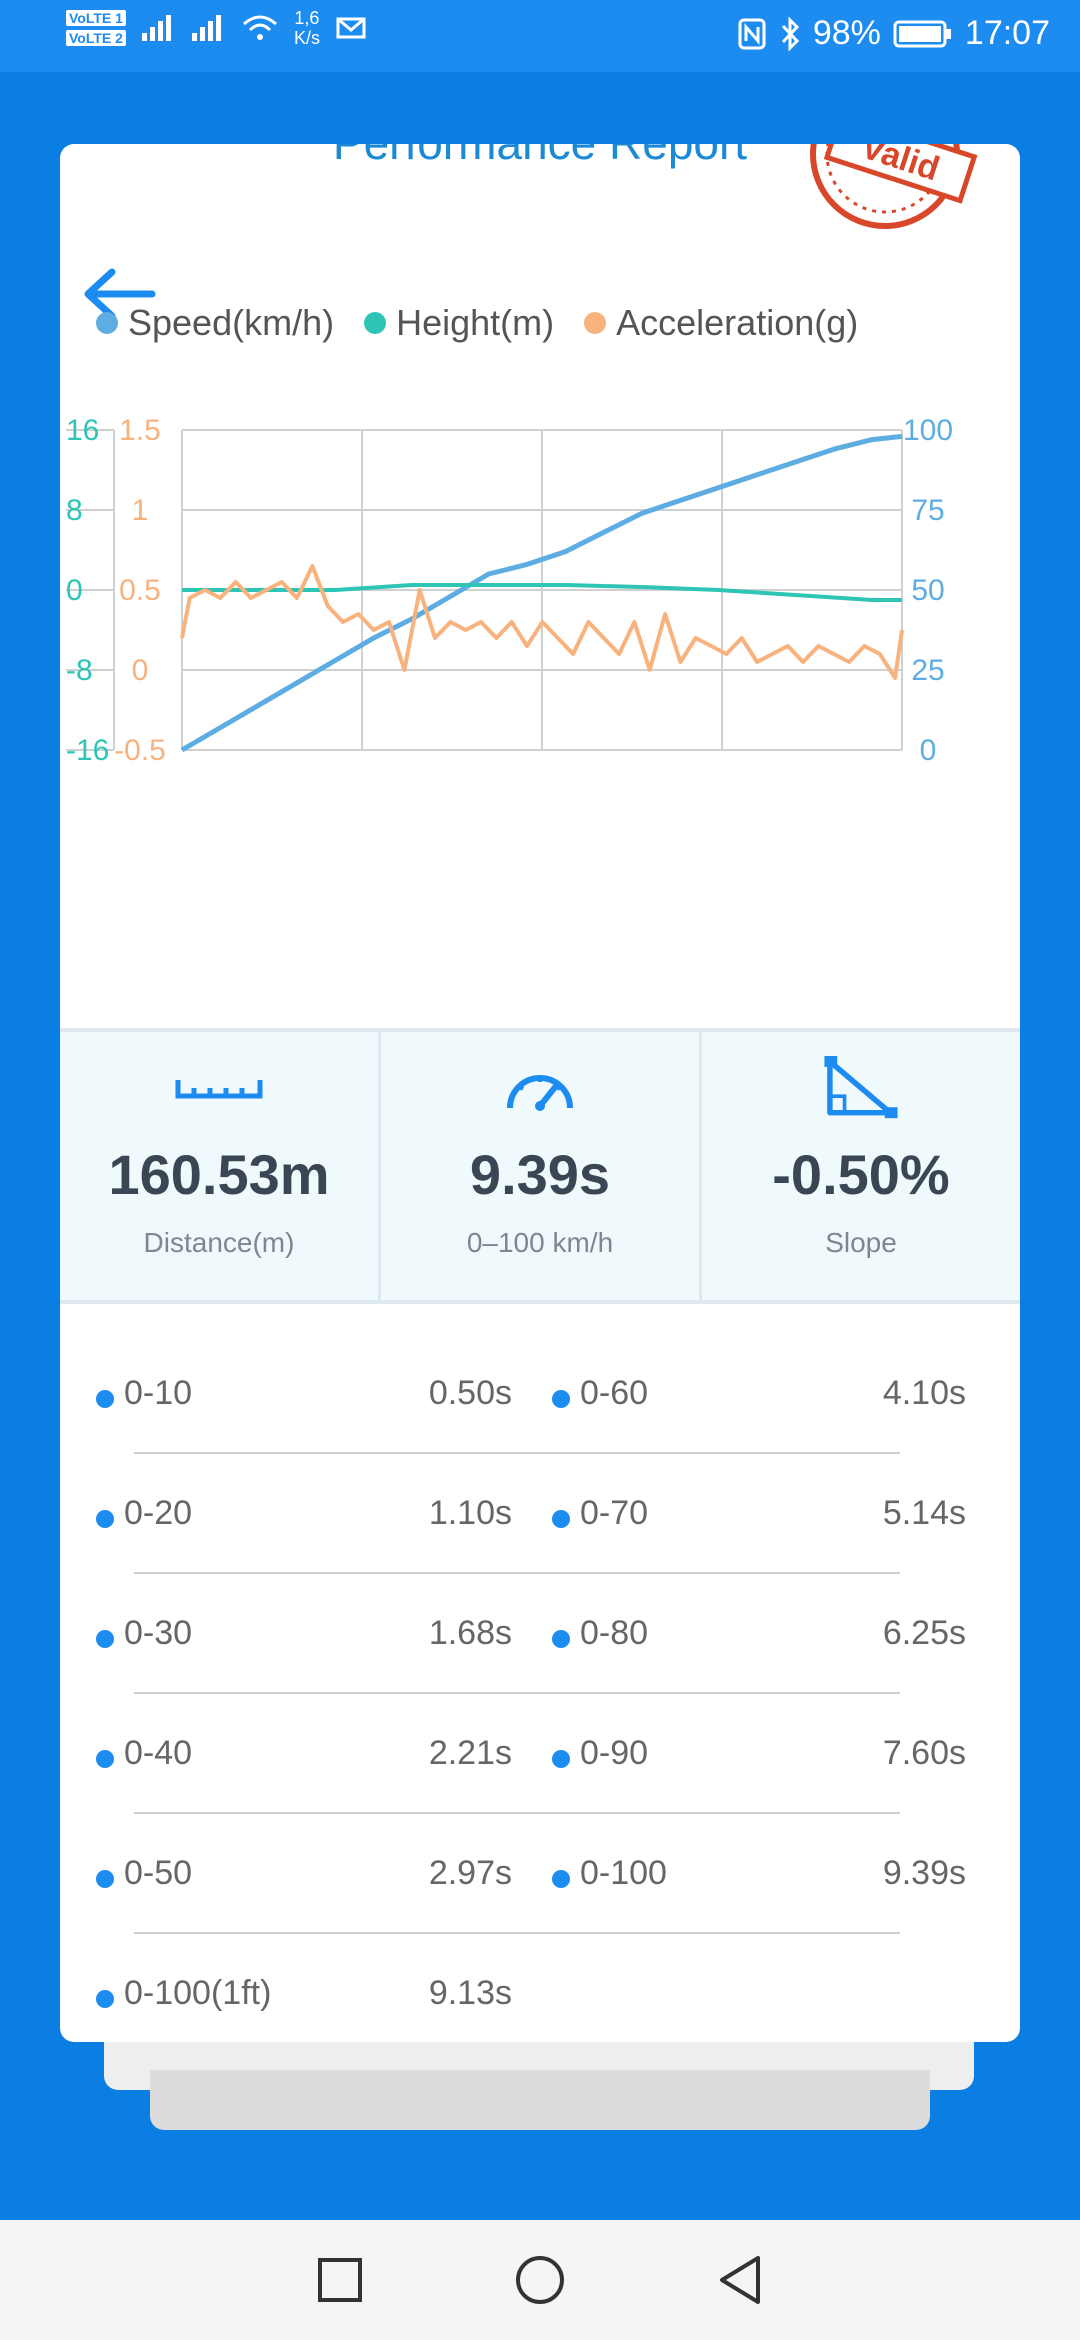  What do you see at coordinates (737, 322) in the screenshot?
I see `legend-acceleration-label: Acceleration(g)` at bounding box center [737, 322].